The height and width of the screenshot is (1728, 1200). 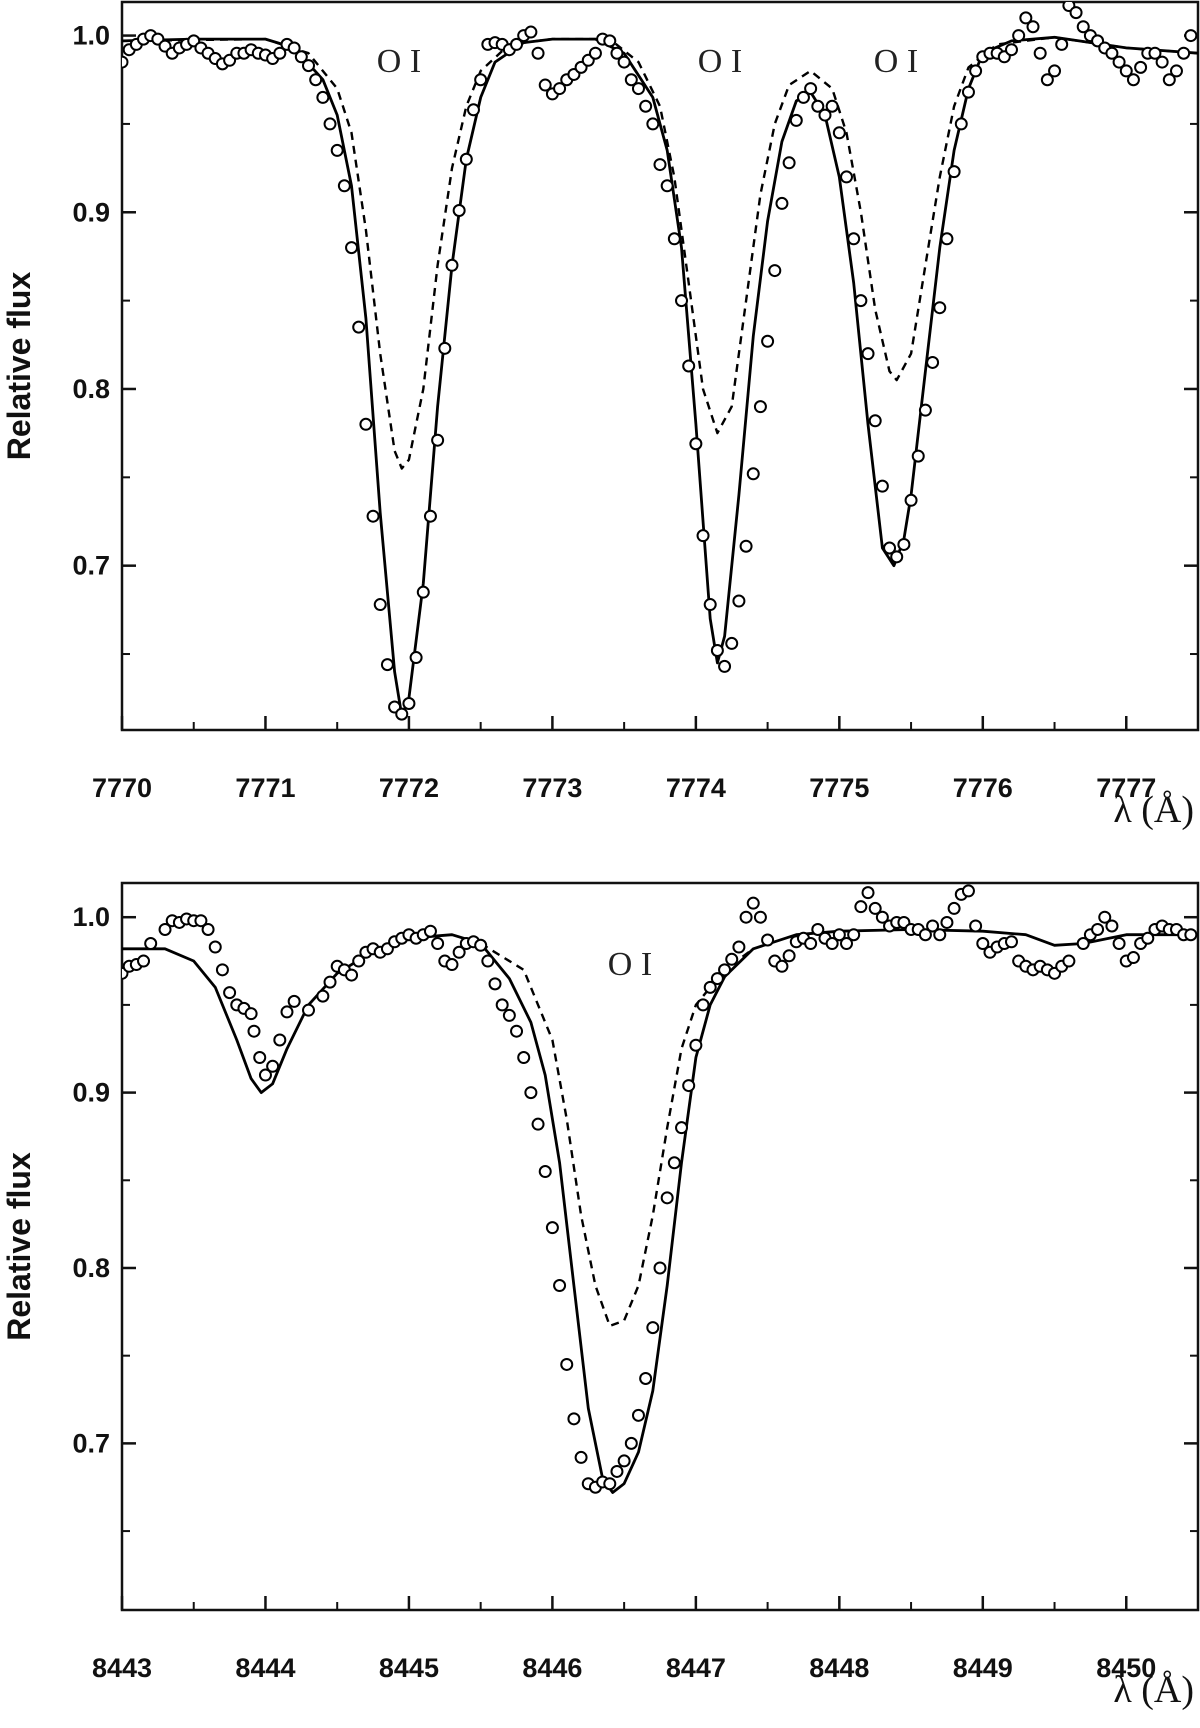 I want to click on x-tick-label: 8450, so click(x=1126, y=1668).